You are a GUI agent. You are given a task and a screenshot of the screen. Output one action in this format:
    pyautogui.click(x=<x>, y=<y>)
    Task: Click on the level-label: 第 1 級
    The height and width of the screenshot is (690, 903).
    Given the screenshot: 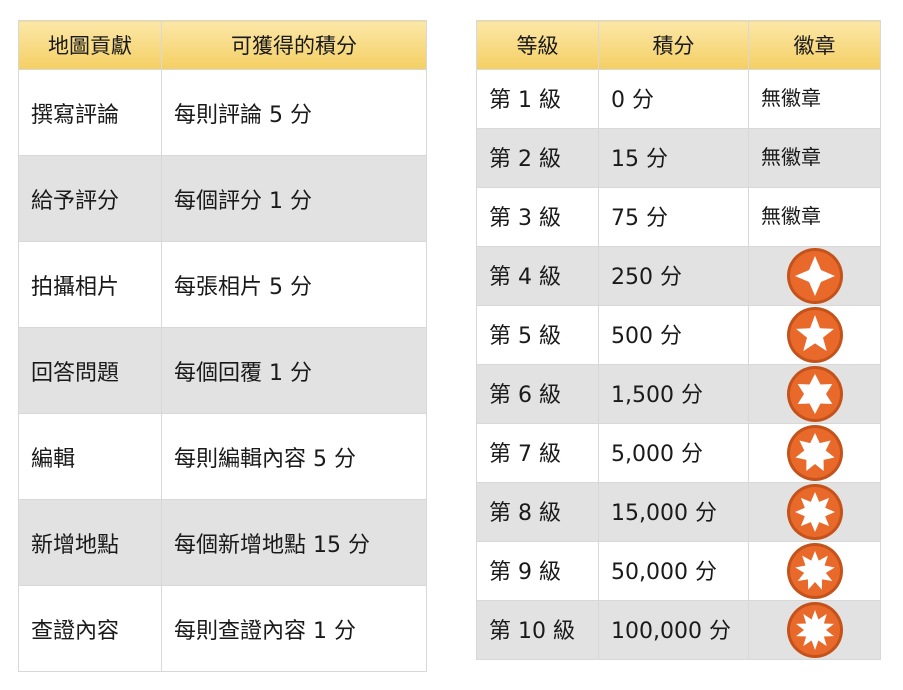 What is the action you would take?
    pyautogui.click(x=537, y=99)
    